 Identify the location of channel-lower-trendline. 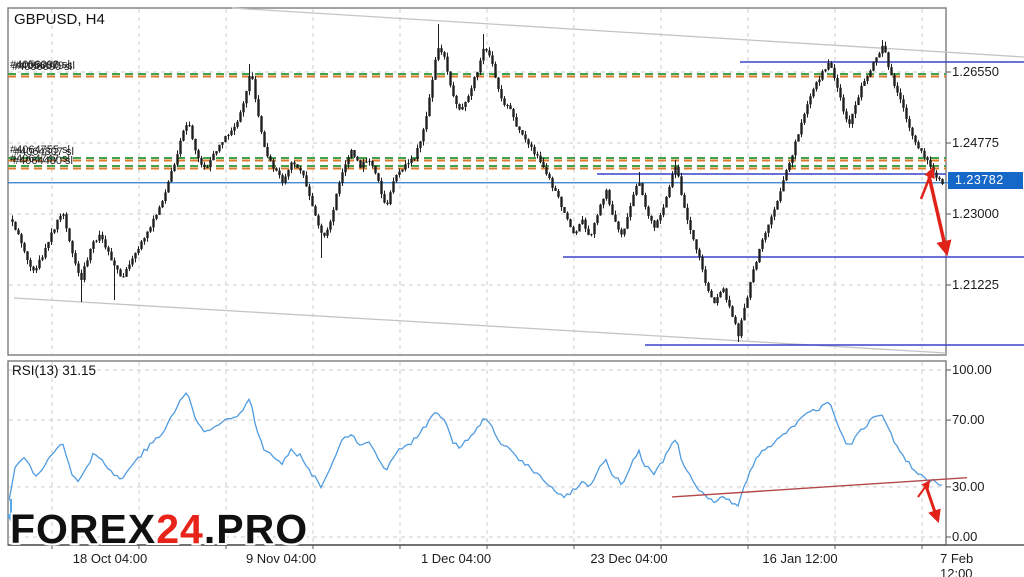
(480, 325).